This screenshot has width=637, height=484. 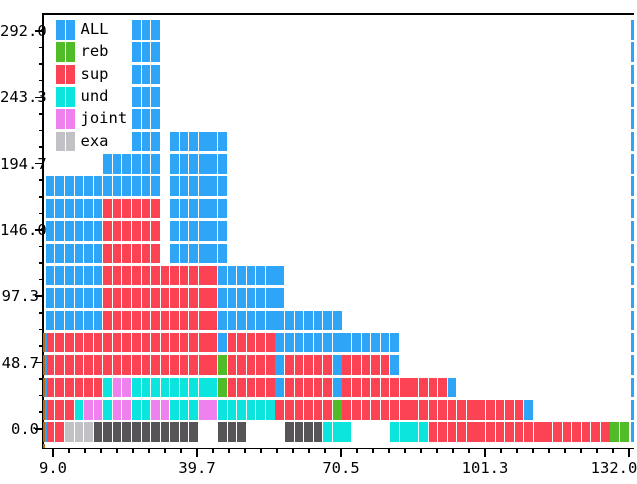 I want to click on legend-swatch-reb, so click(x=70, y=52).